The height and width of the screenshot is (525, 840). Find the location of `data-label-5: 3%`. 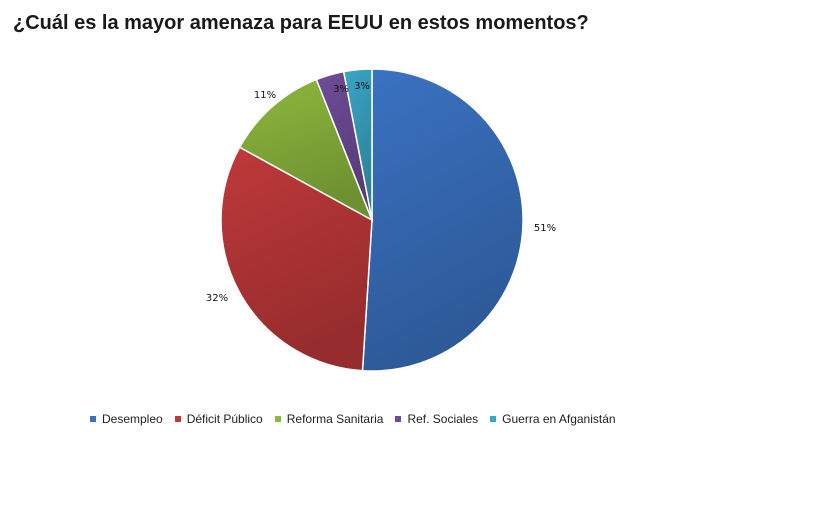

data-label-5: 3% is located at coordinates (362, 86).